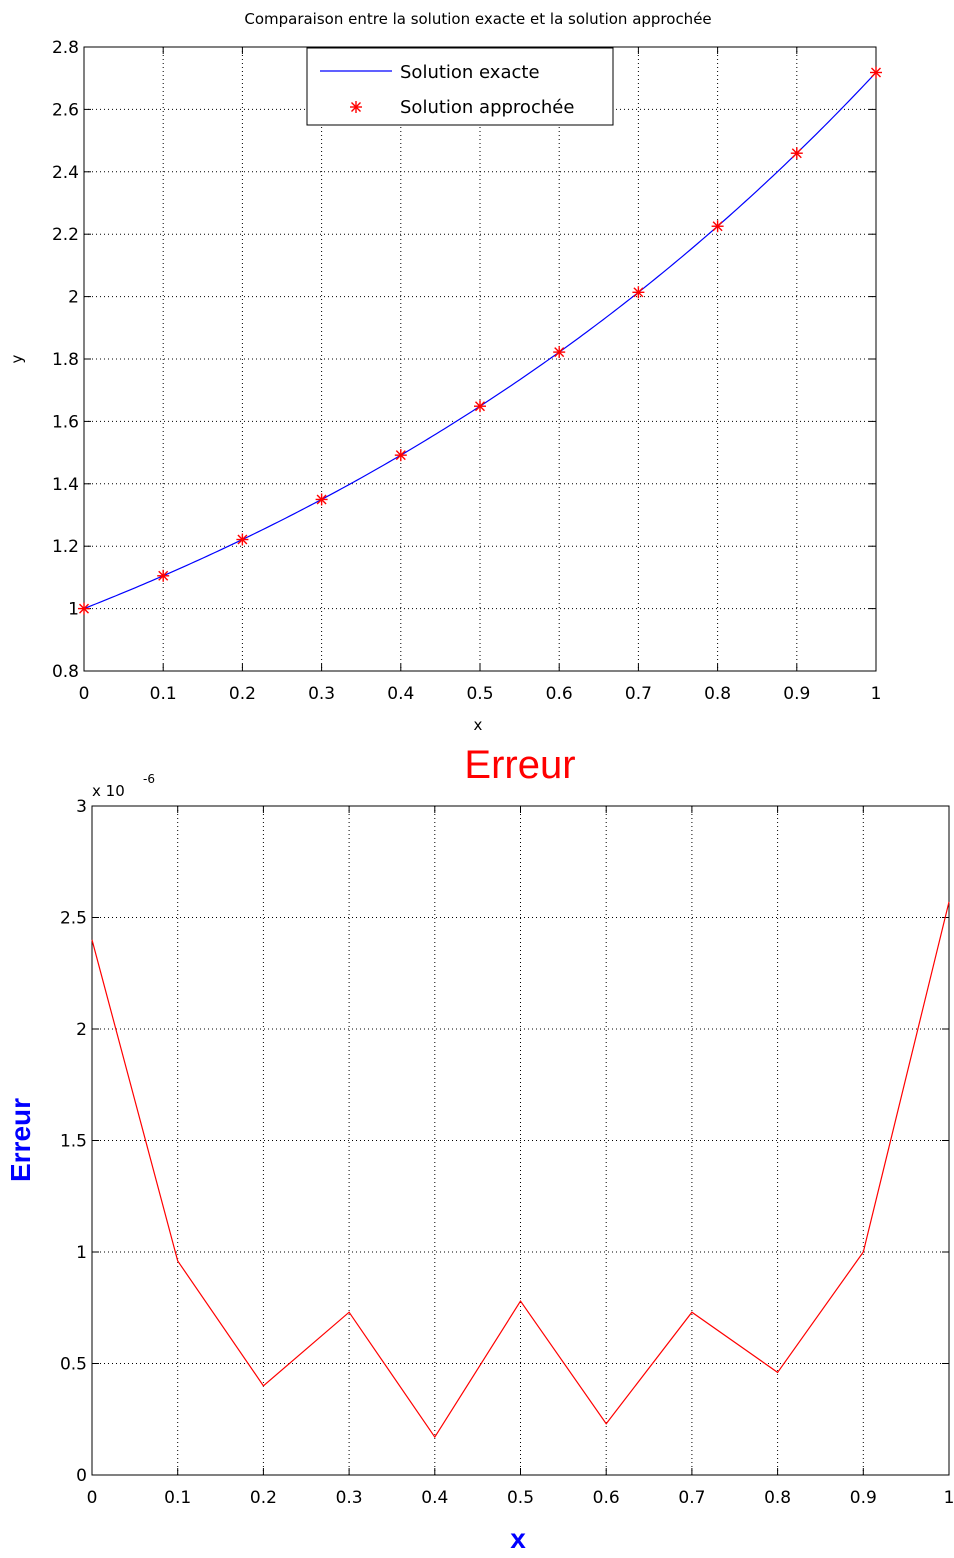 The width and height of the screenshot is (954, 1558). I want to click on scale-exponent: -6, so click(149, 779).